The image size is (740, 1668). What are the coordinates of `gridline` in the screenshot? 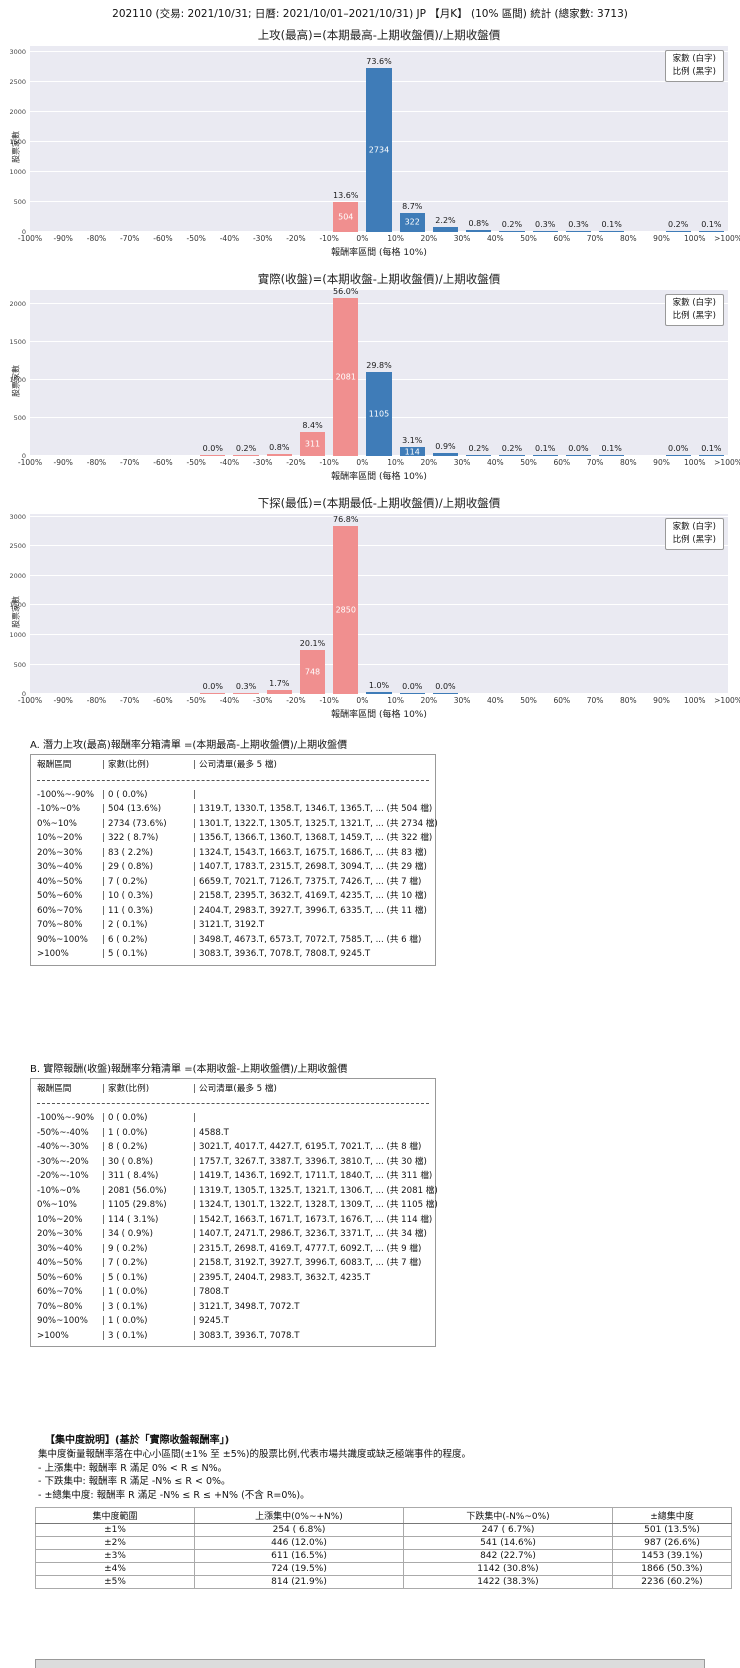 It's located at (379, 51).